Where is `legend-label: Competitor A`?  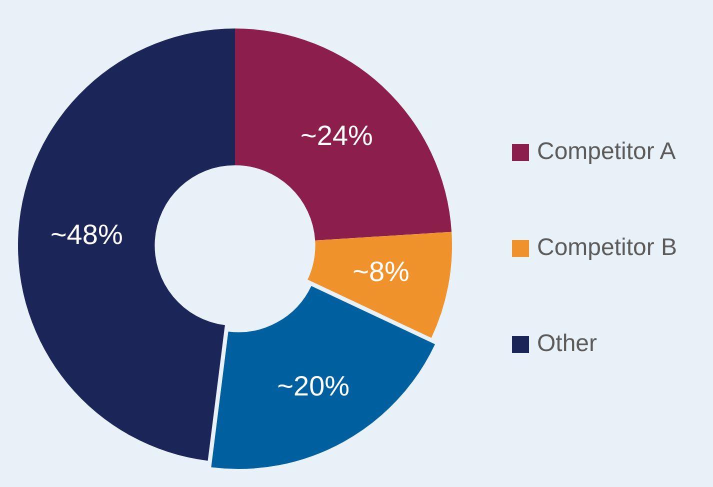 legend-label: Competitor A is located at coordinates (606, 152).